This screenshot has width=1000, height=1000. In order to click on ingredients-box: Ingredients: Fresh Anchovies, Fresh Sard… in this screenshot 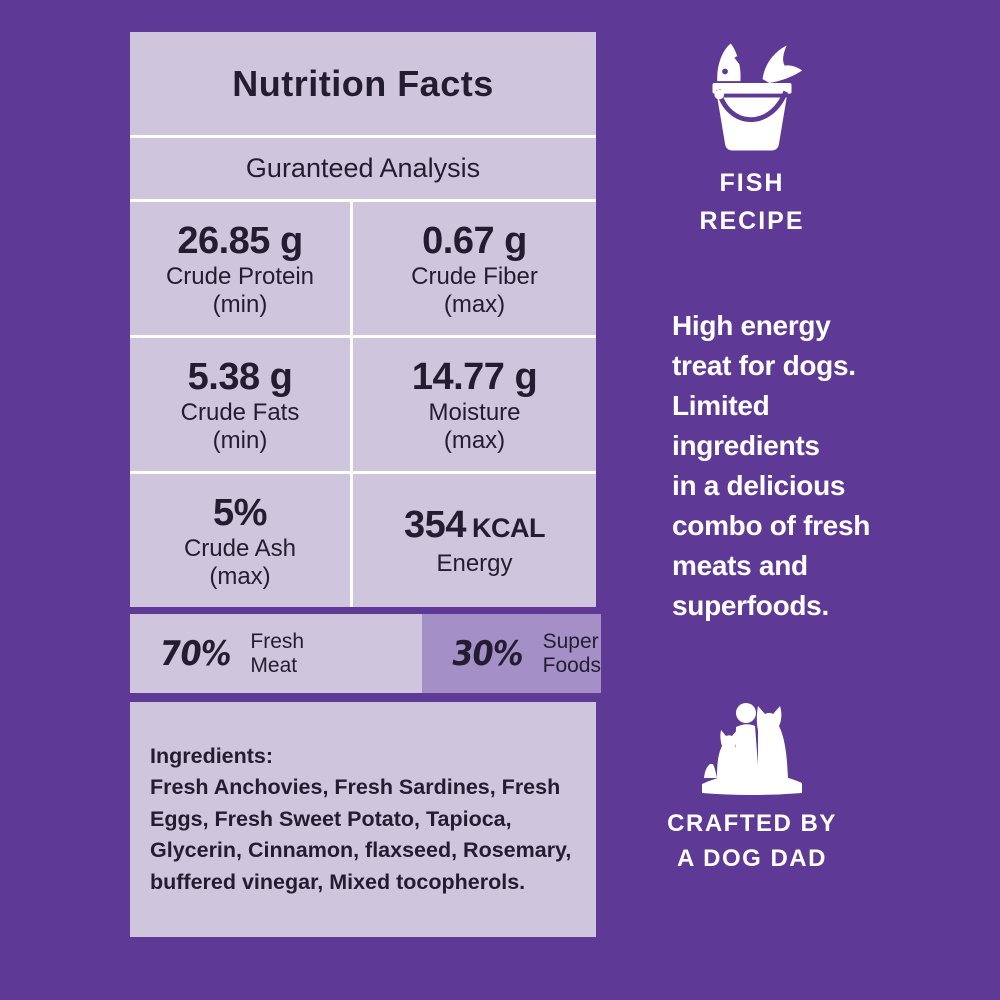, I will do `click(363, 819)`.